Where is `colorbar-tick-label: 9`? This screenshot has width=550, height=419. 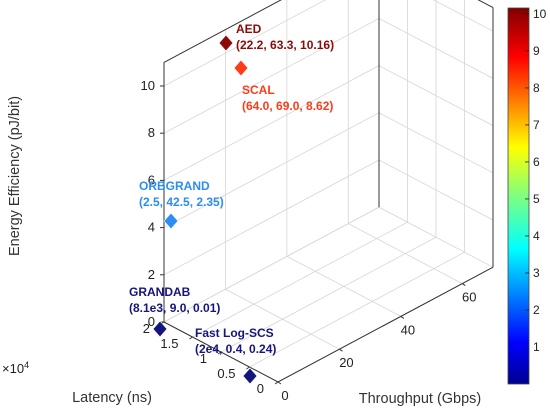 colorbar-tick-label: 9 is located at coordinates (536, 51).